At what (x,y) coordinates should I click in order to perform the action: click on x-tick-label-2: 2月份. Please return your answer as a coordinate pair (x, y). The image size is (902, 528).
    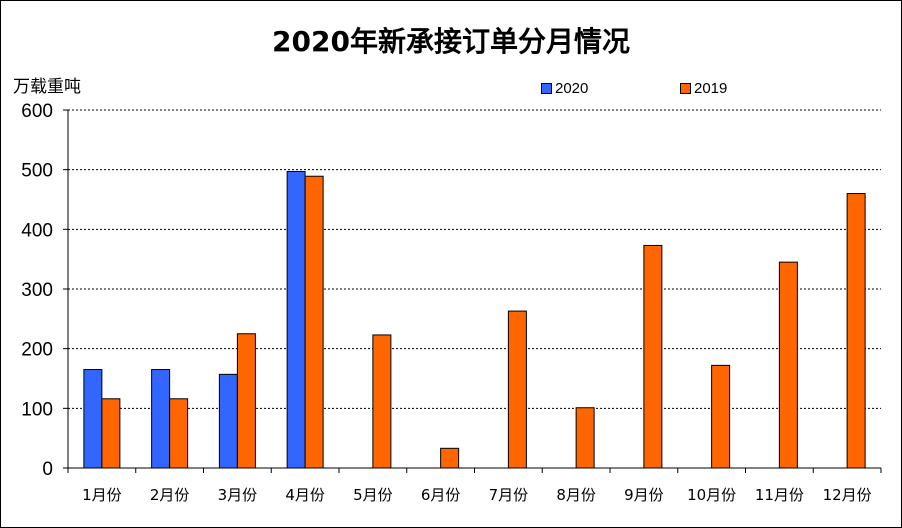
    Looking at the image, I should click on (170, 495).